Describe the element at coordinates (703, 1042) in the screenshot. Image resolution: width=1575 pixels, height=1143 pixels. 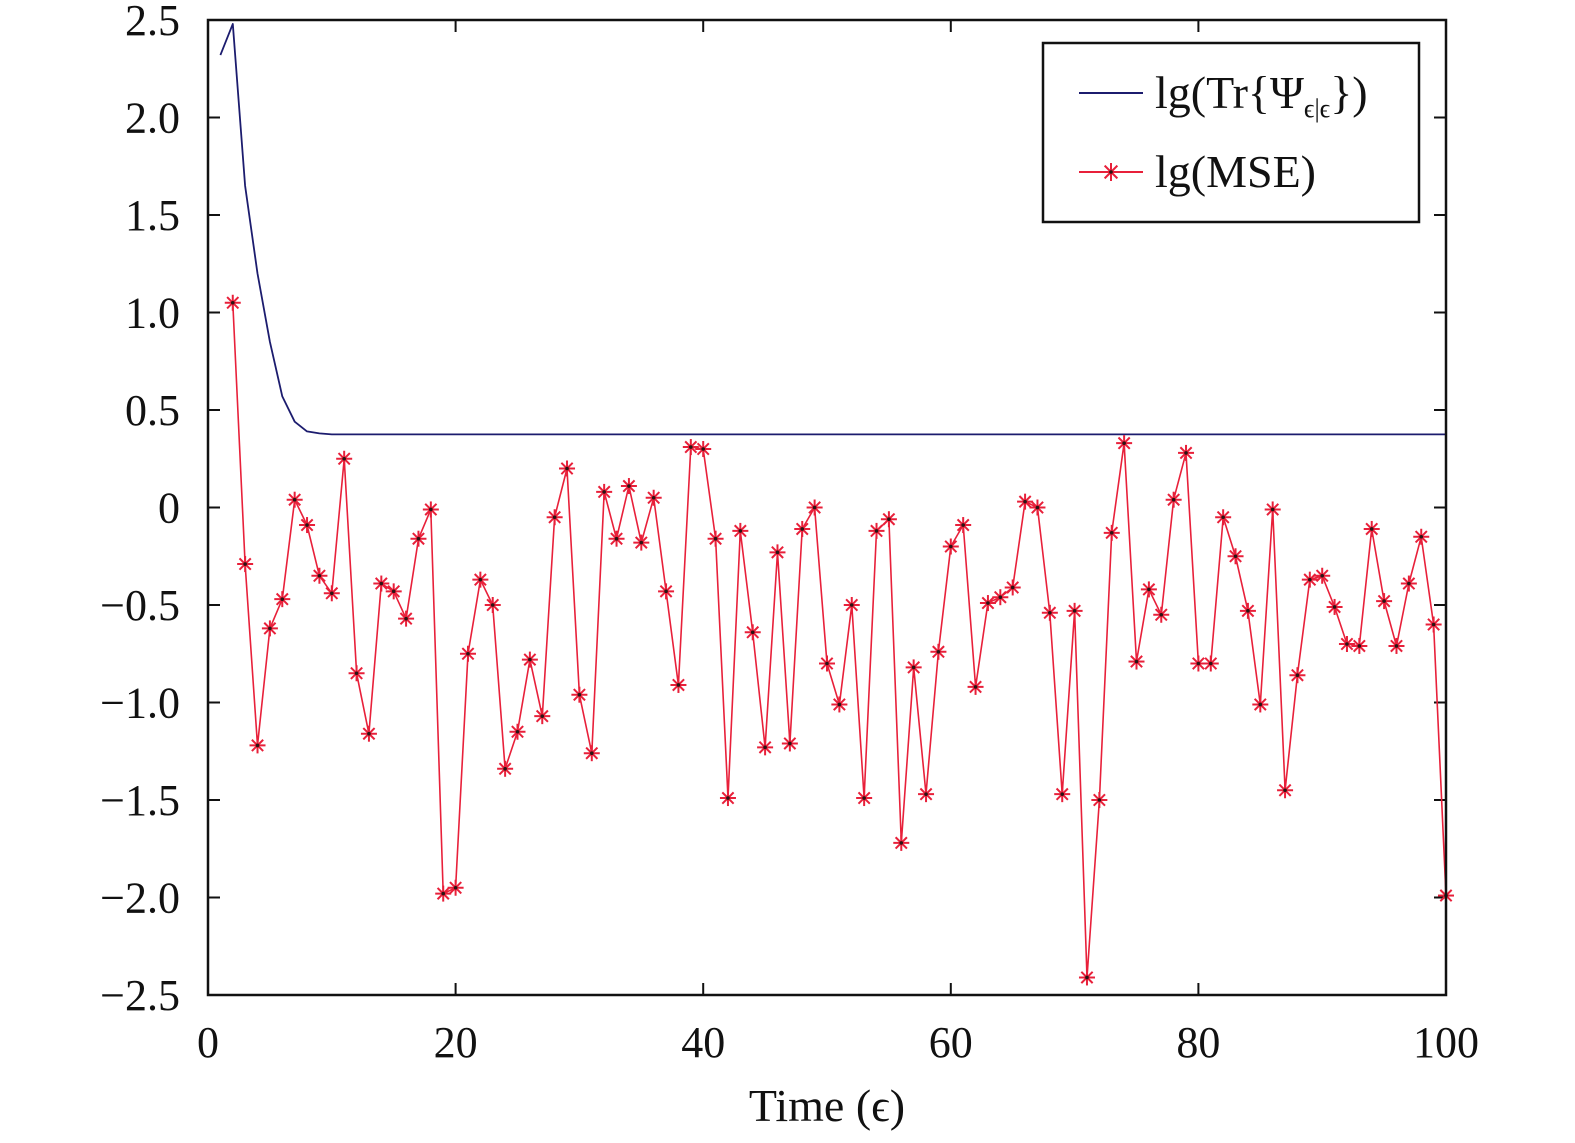
I see `x-tick-label: 40` at that location.